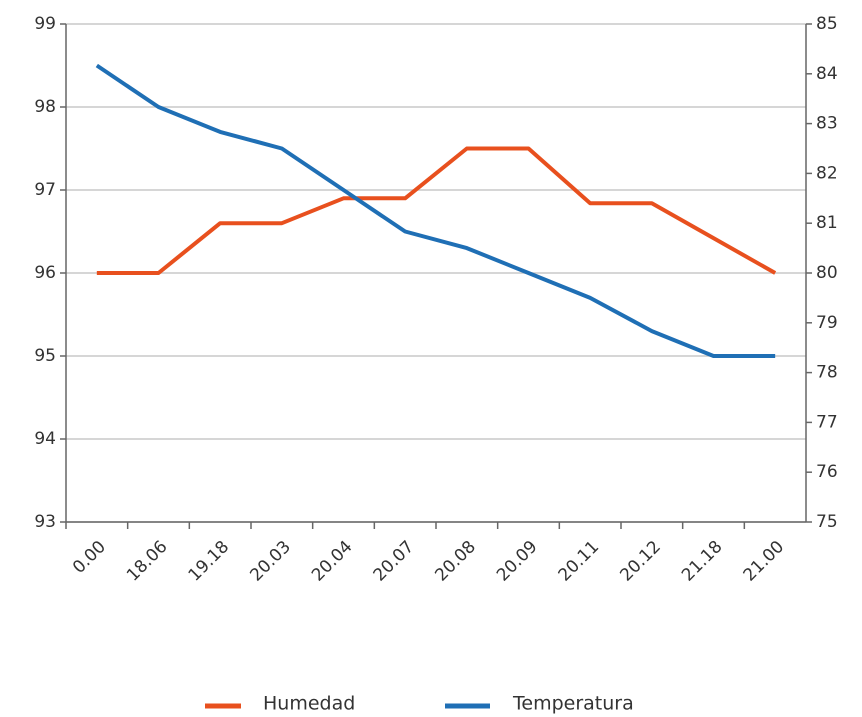 The height and width of the screenshot is (717, 862). What do you see at coordinates (45, 439) in the screenshot?
I see `y-tick-label: 94` at bounding box center [45, 439].